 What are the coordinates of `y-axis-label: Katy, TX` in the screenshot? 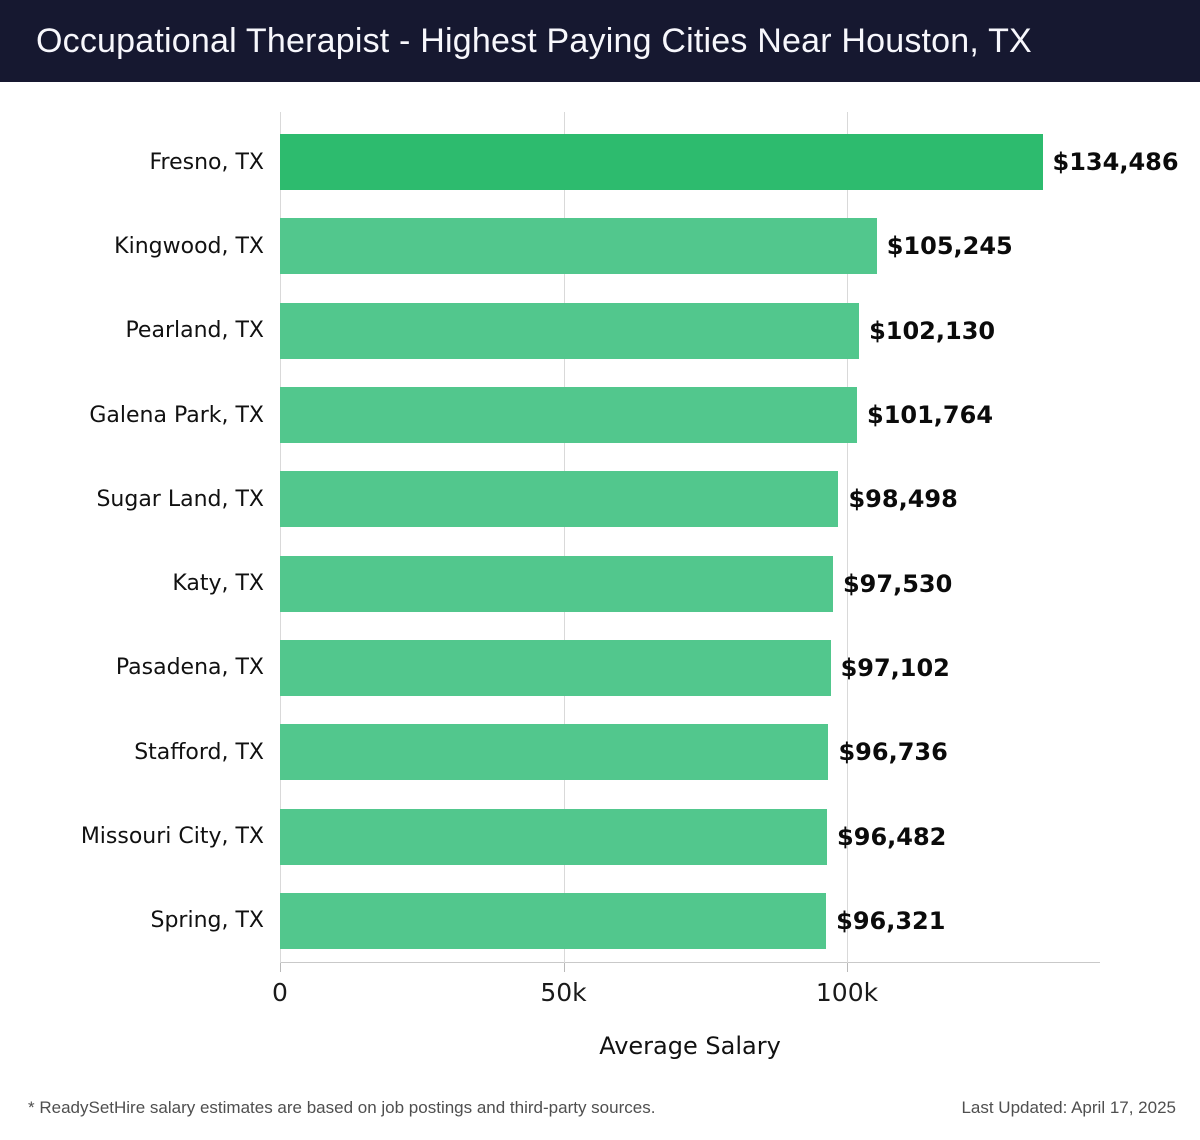 It's located at (218, 584).